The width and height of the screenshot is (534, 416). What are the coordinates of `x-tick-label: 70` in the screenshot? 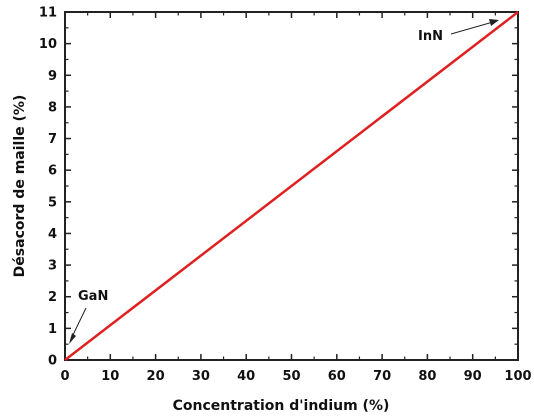 It's located at (382, 376).